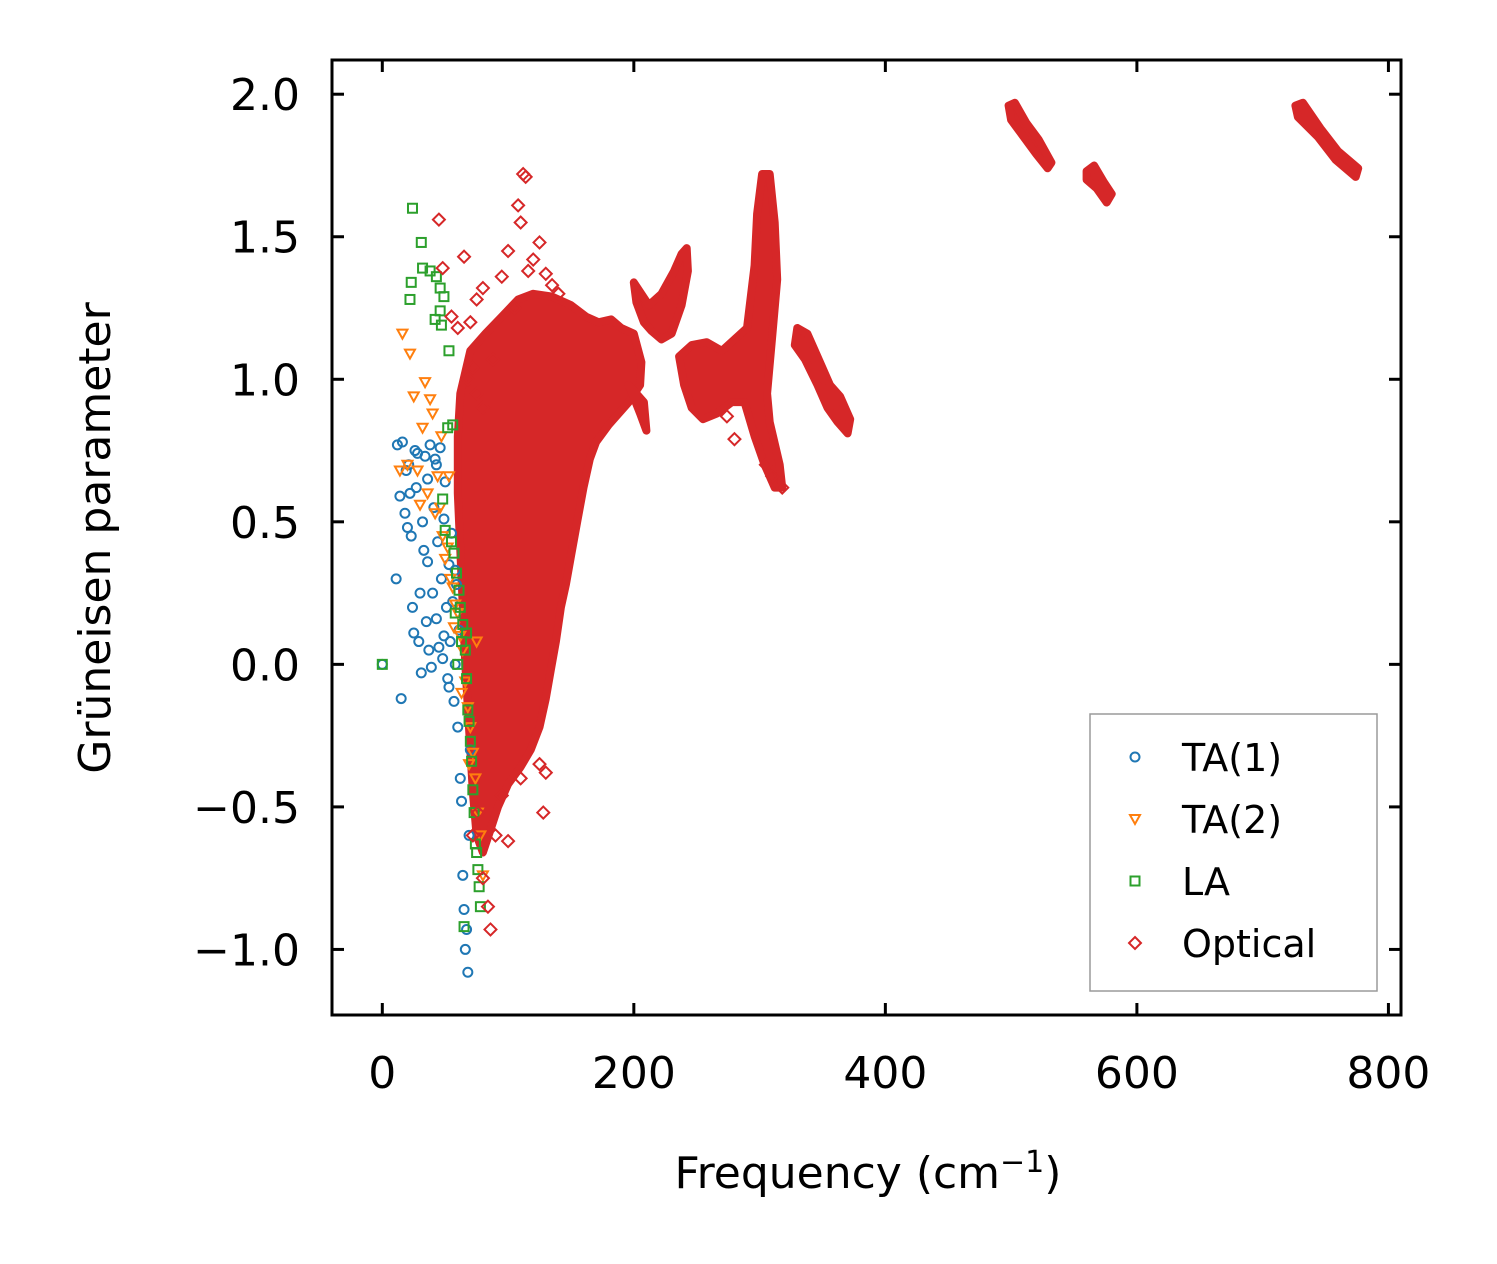 The height and width of the screenshot is (1264, 1497). Describe the element at coordinates (1022, 1162) in the screenshot. I see `x-axis-label-superscript: −1` at that location.